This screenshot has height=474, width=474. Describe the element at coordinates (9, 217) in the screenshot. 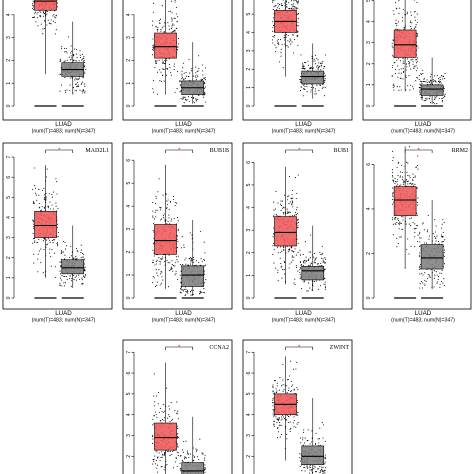

I see `y-tick-label: 4` at that location.